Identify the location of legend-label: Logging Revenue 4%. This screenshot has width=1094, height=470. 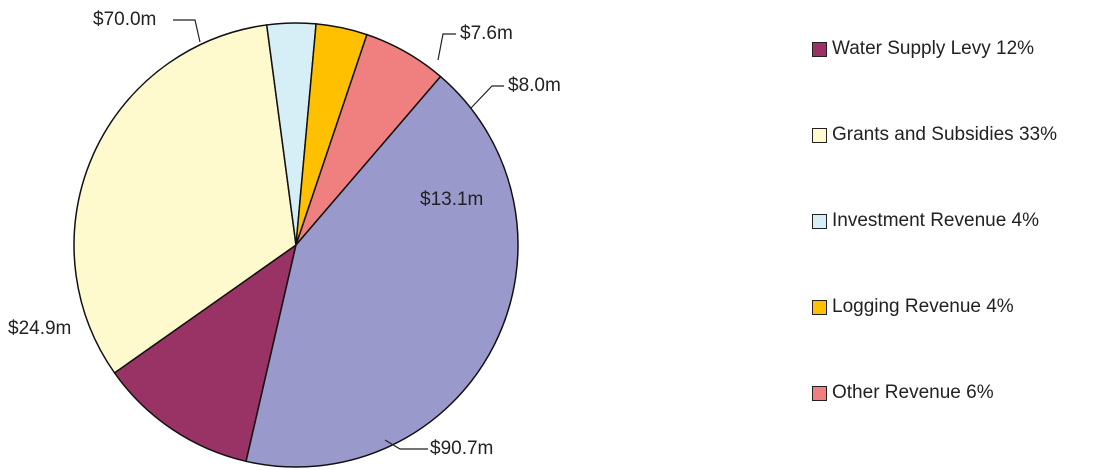
(923, 306).